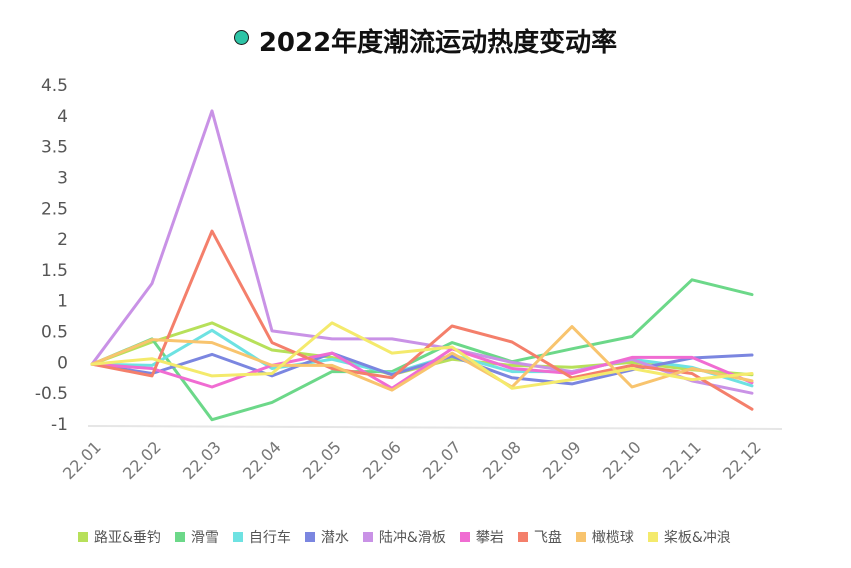 This screenshot has width=851, height=568. I want to click on legend-label: 桨板&冲浪, so click(697, 538).